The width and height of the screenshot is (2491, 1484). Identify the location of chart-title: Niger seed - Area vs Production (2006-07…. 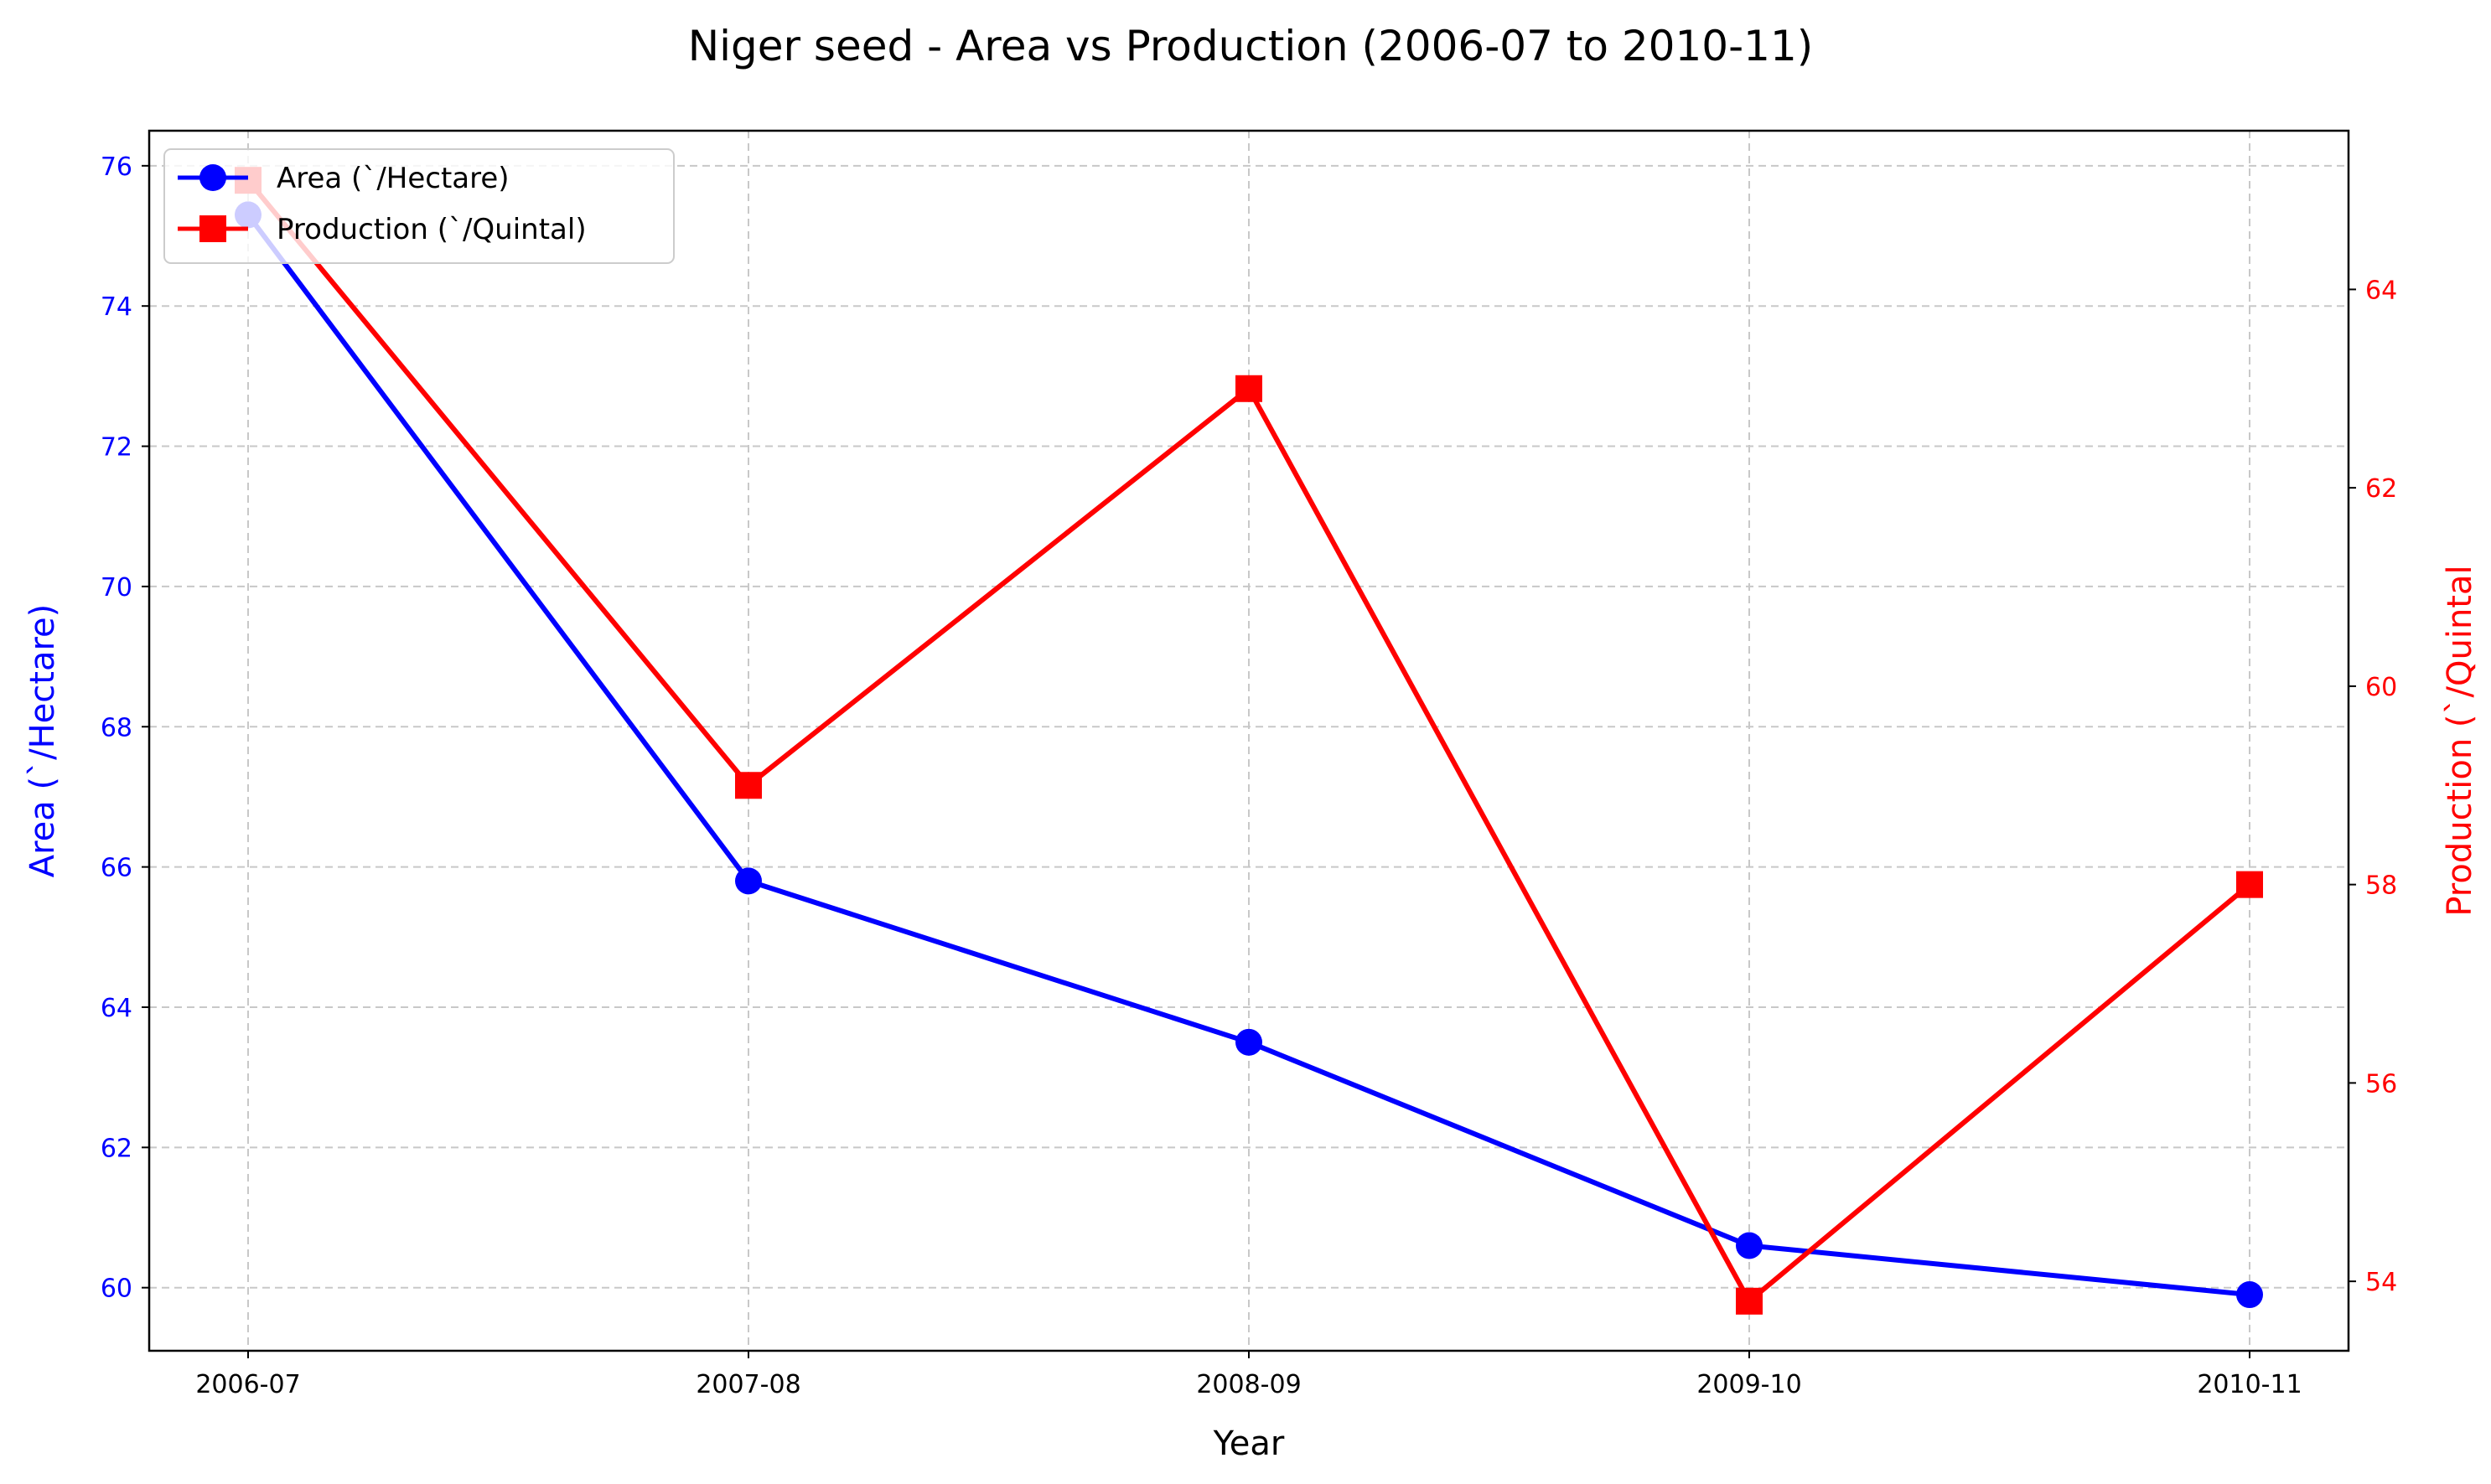
(1251, 46).